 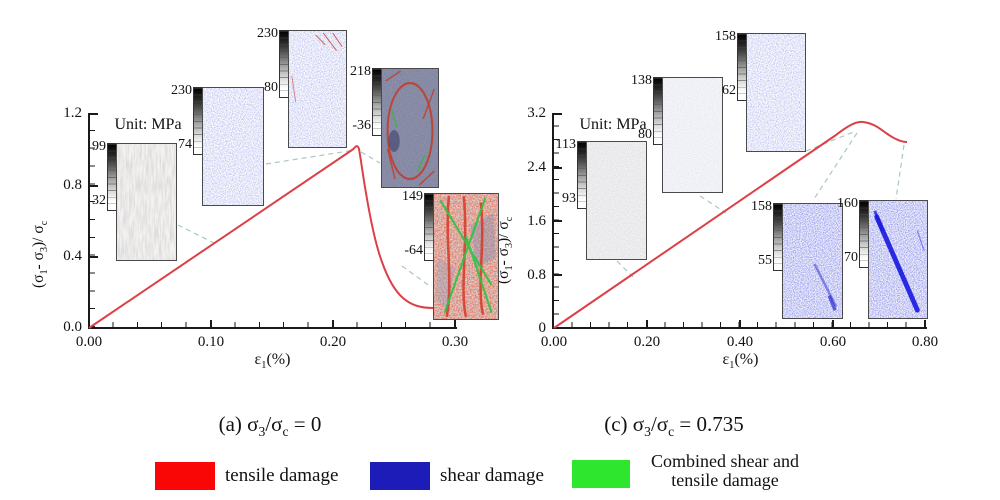 I want to click on inset-specimen-a5: 149 -64, so click(x=450, y=254).